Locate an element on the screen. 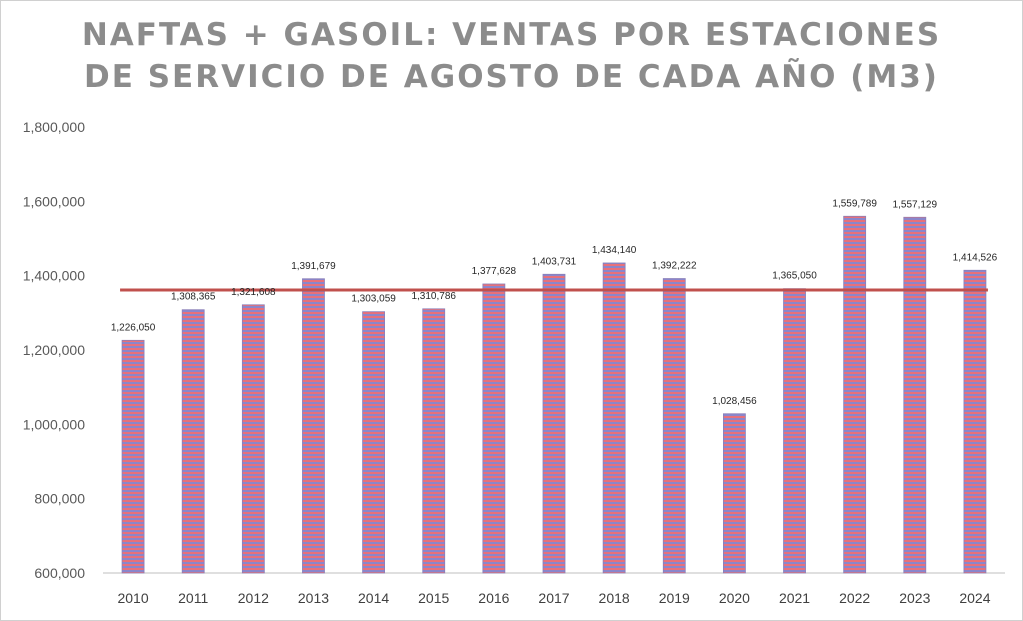  bar-2015 is located at coordinates (434, 441).